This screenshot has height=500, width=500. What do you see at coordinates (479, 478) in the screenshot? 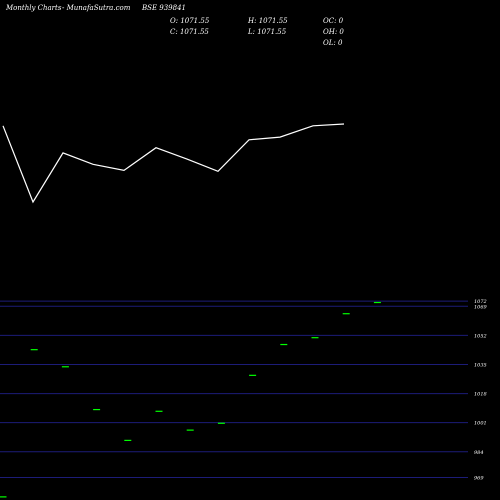
I see `y-tick-label: 969` at bounding box center [479, 478].